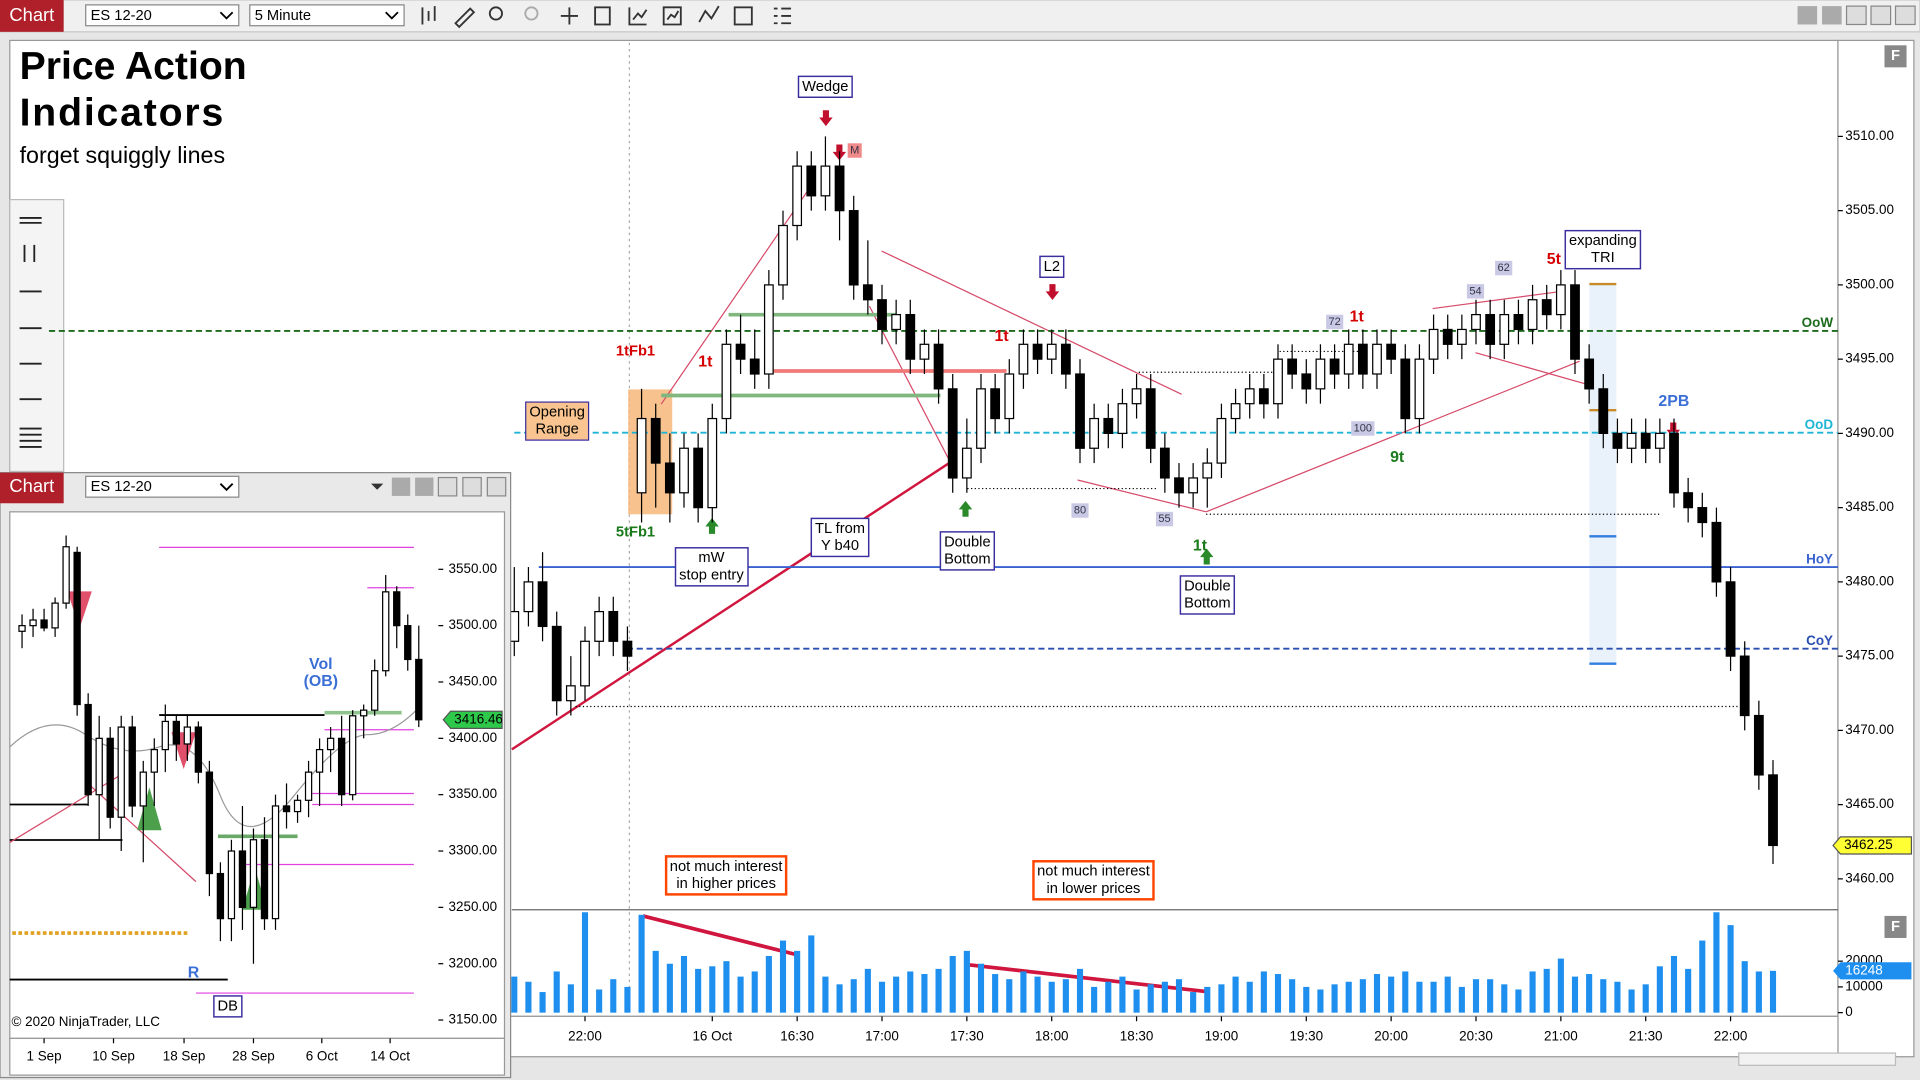 This screenshot has height=1080, width=1920. I want to click on drawing-tools, so click(30, 332).